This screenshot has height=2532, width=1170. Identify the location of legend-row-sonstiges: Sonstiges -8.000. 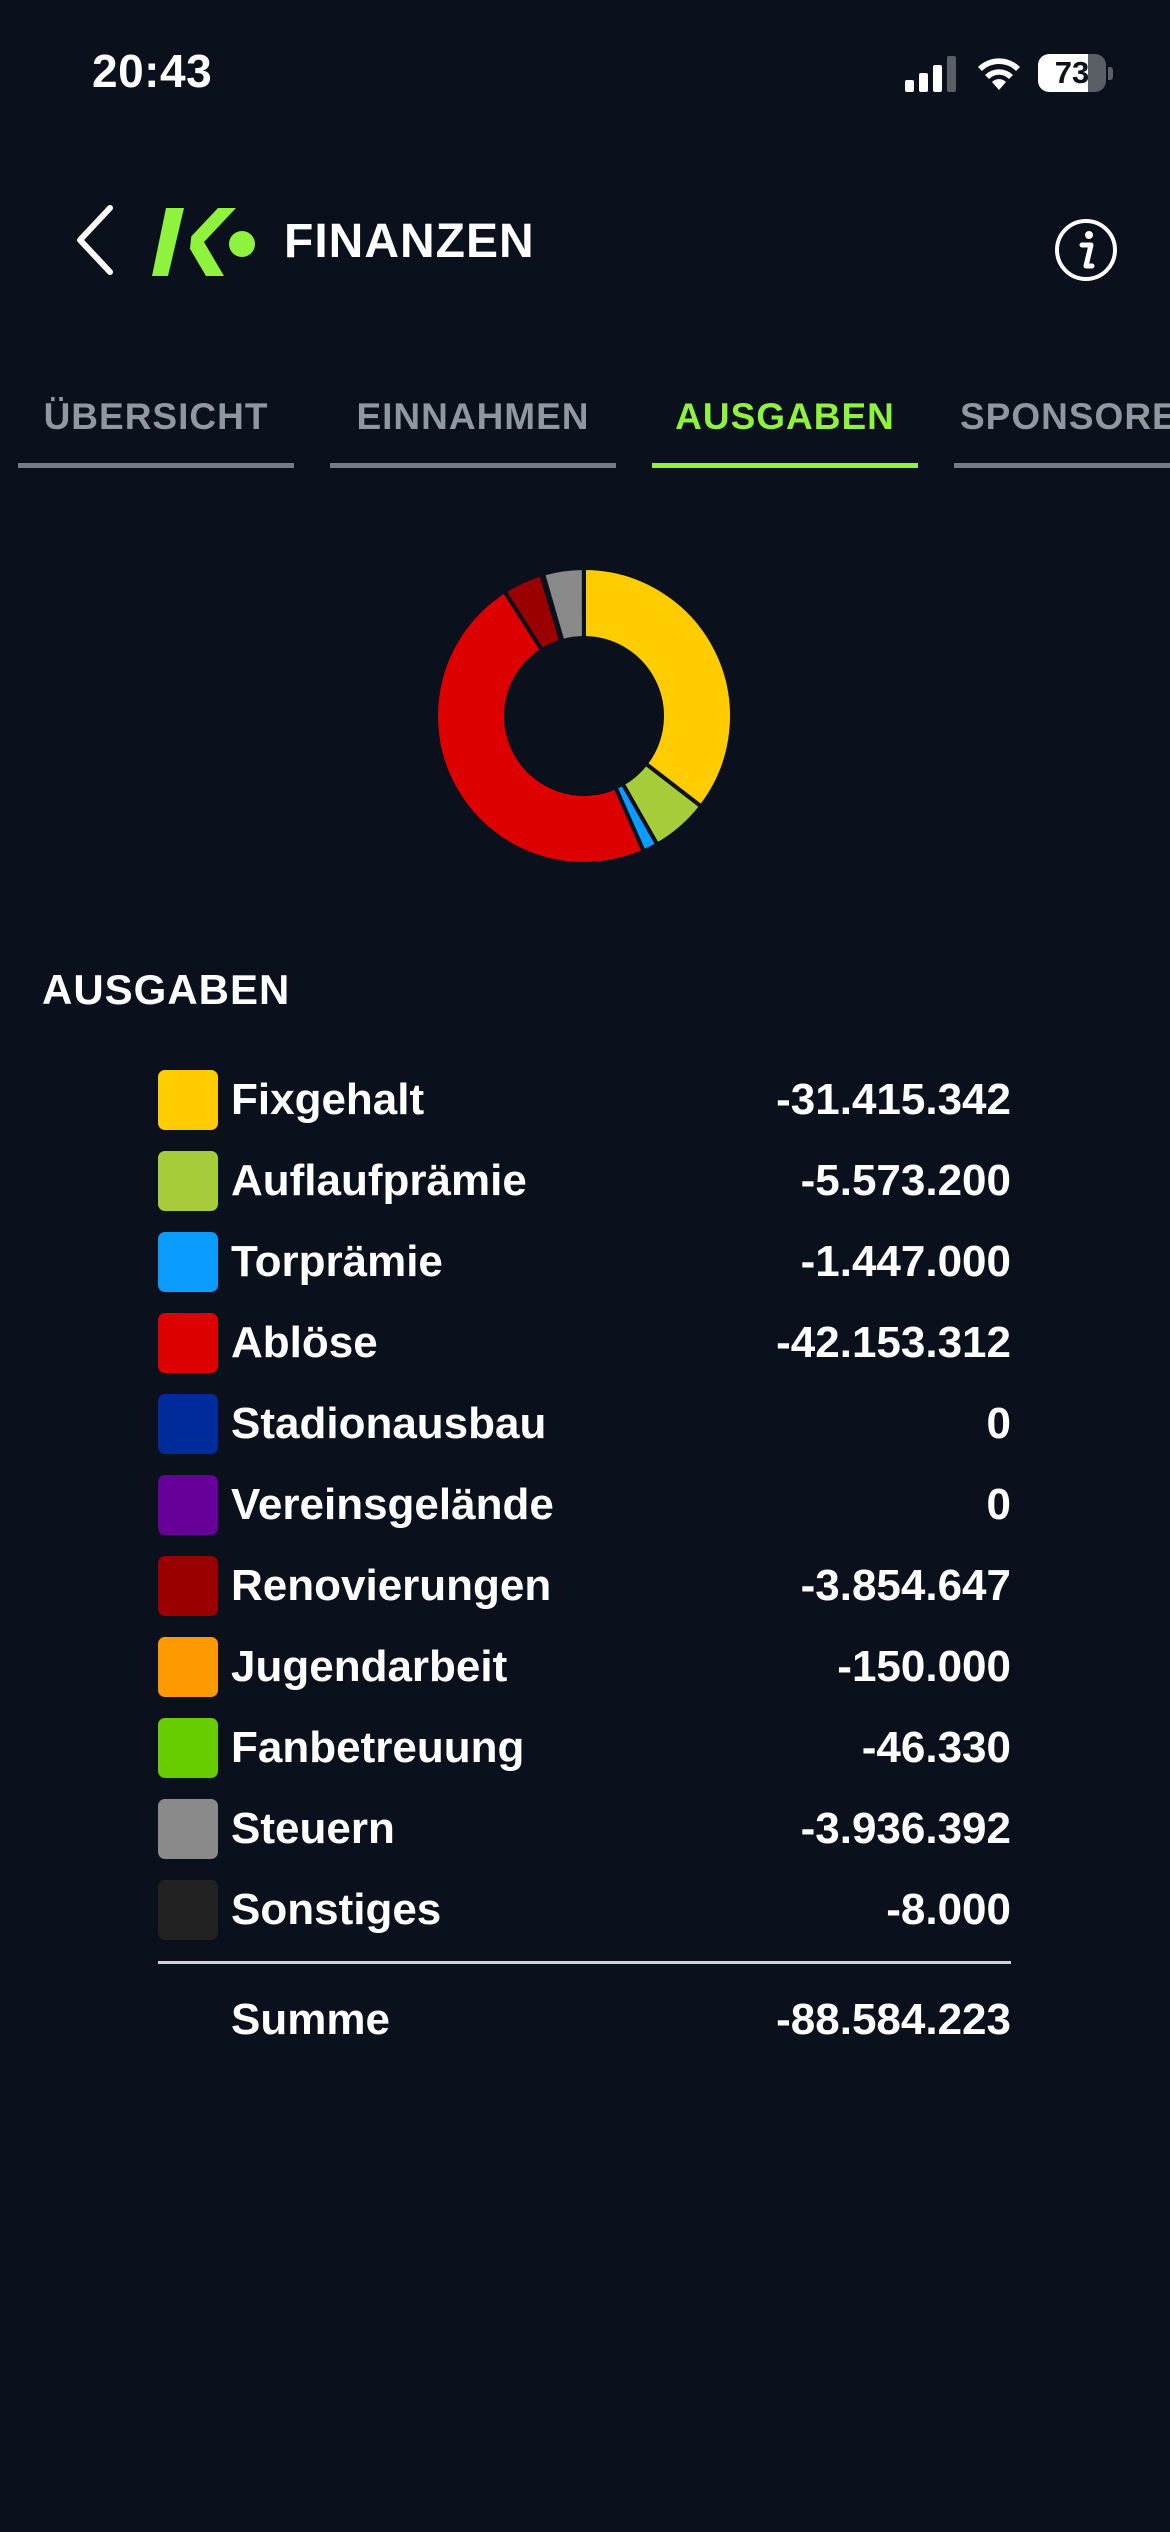
(584, 1912).